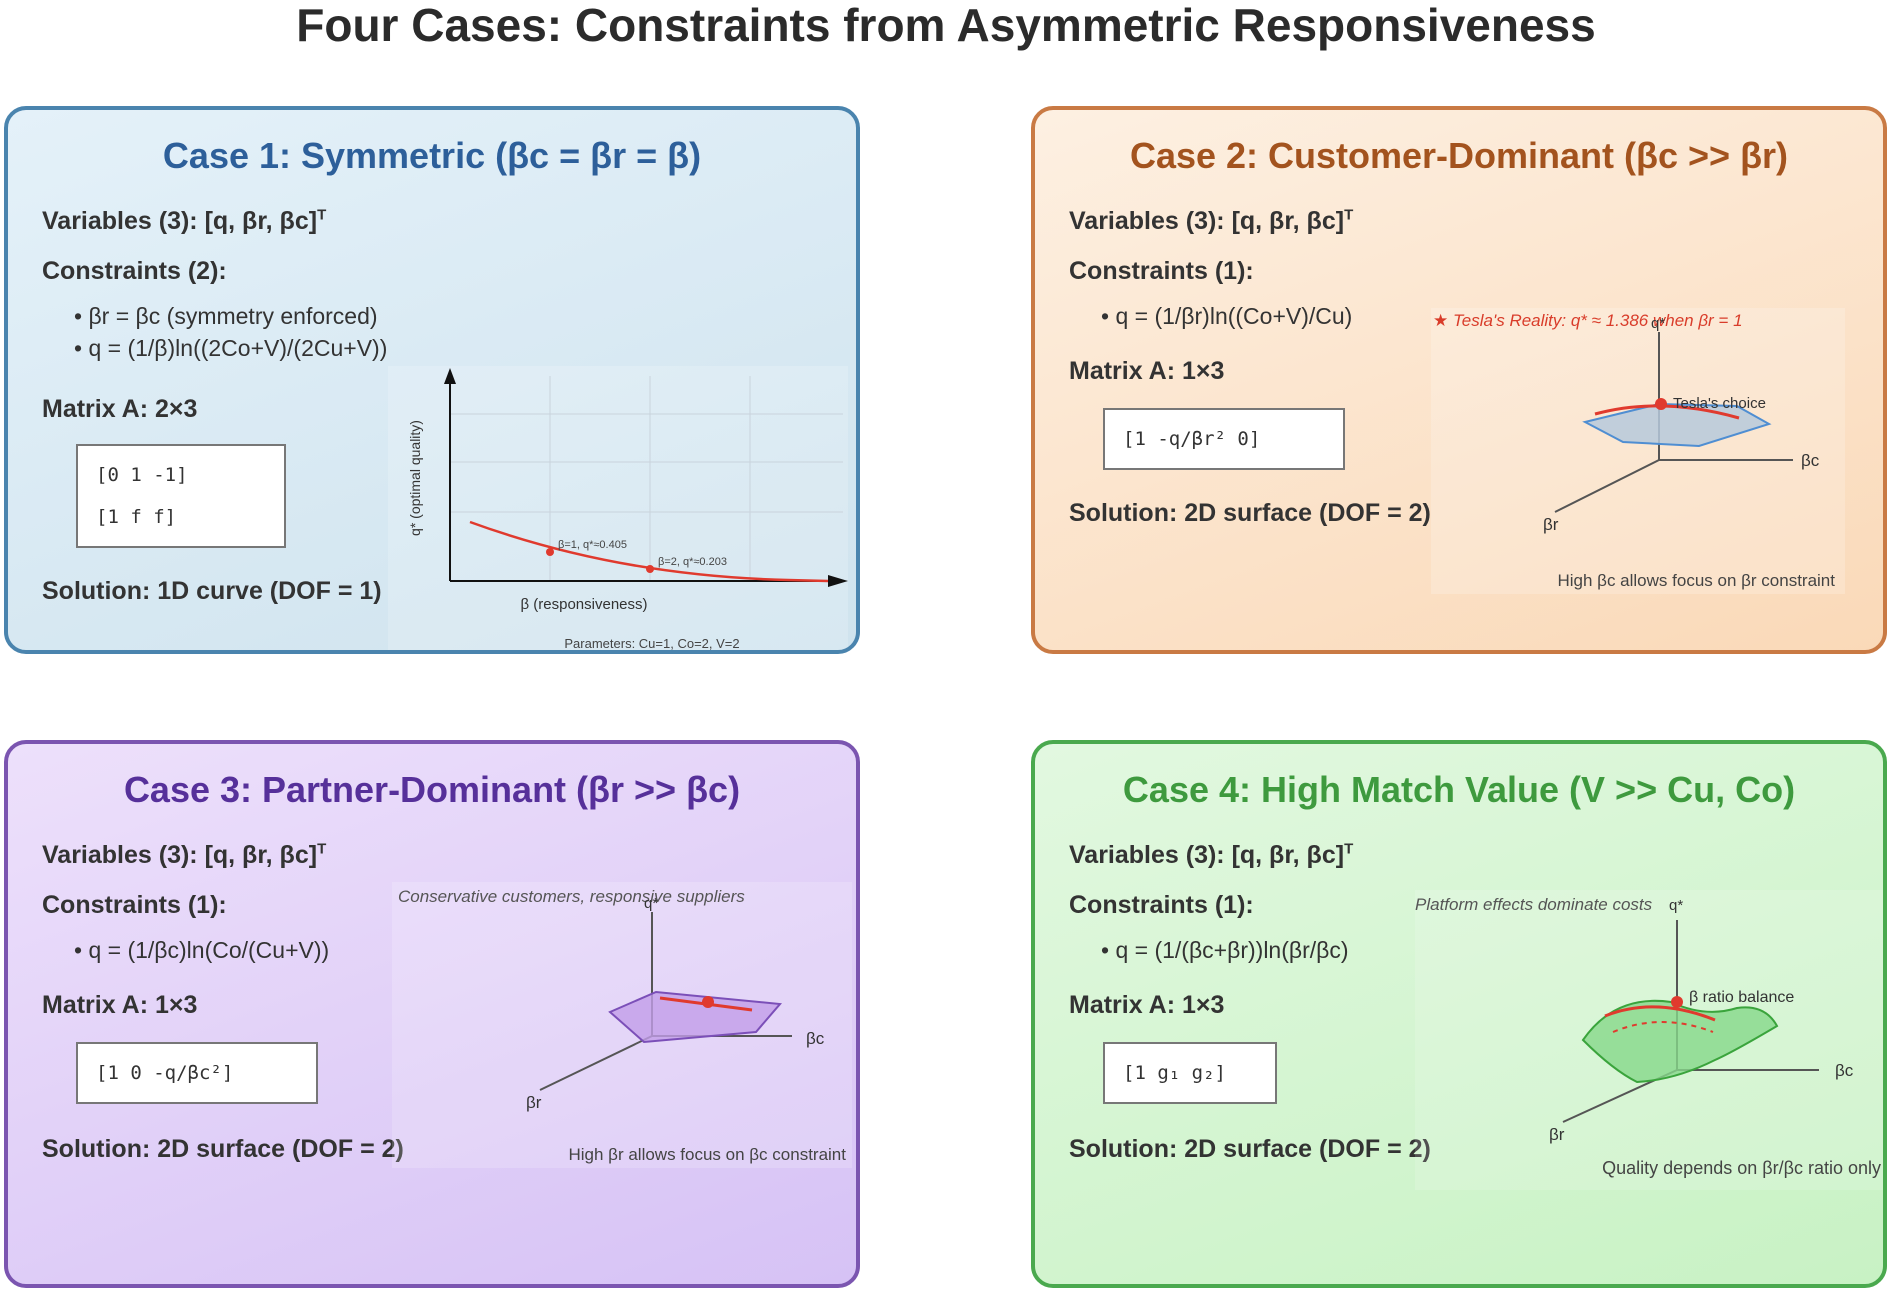 The image size is (1892, 1292). I want to click on x-axis-arrow, so click(838, 581).